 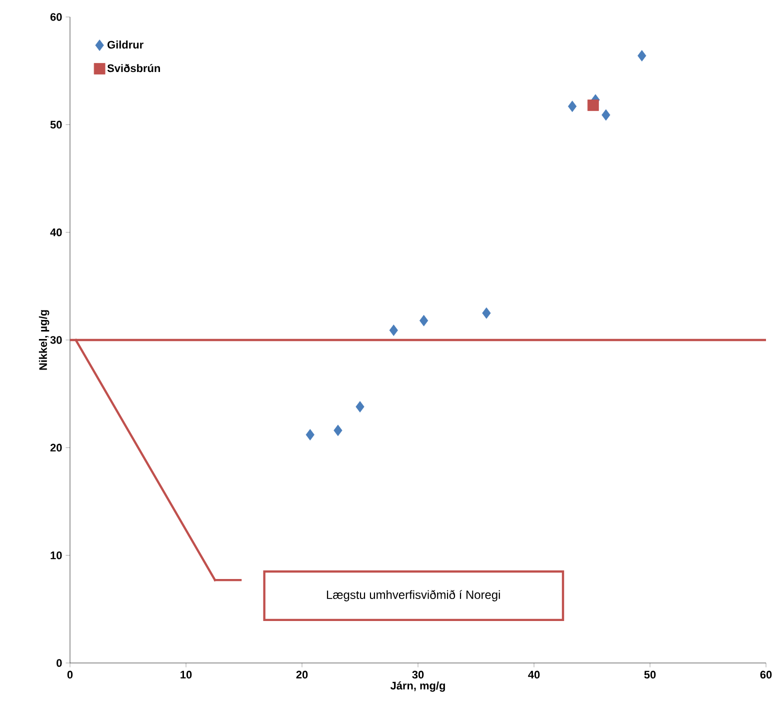 I want to click on y-tick-label: 40, so click(x=56, y=232).